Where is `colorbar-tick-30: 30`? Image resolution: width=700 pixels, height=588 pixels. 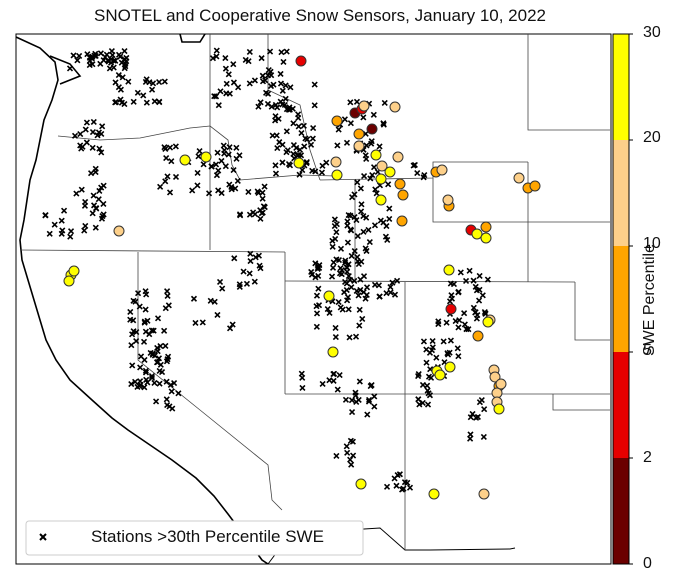
colorbar-tick-30: 30 is located at coordinates (652, 32).